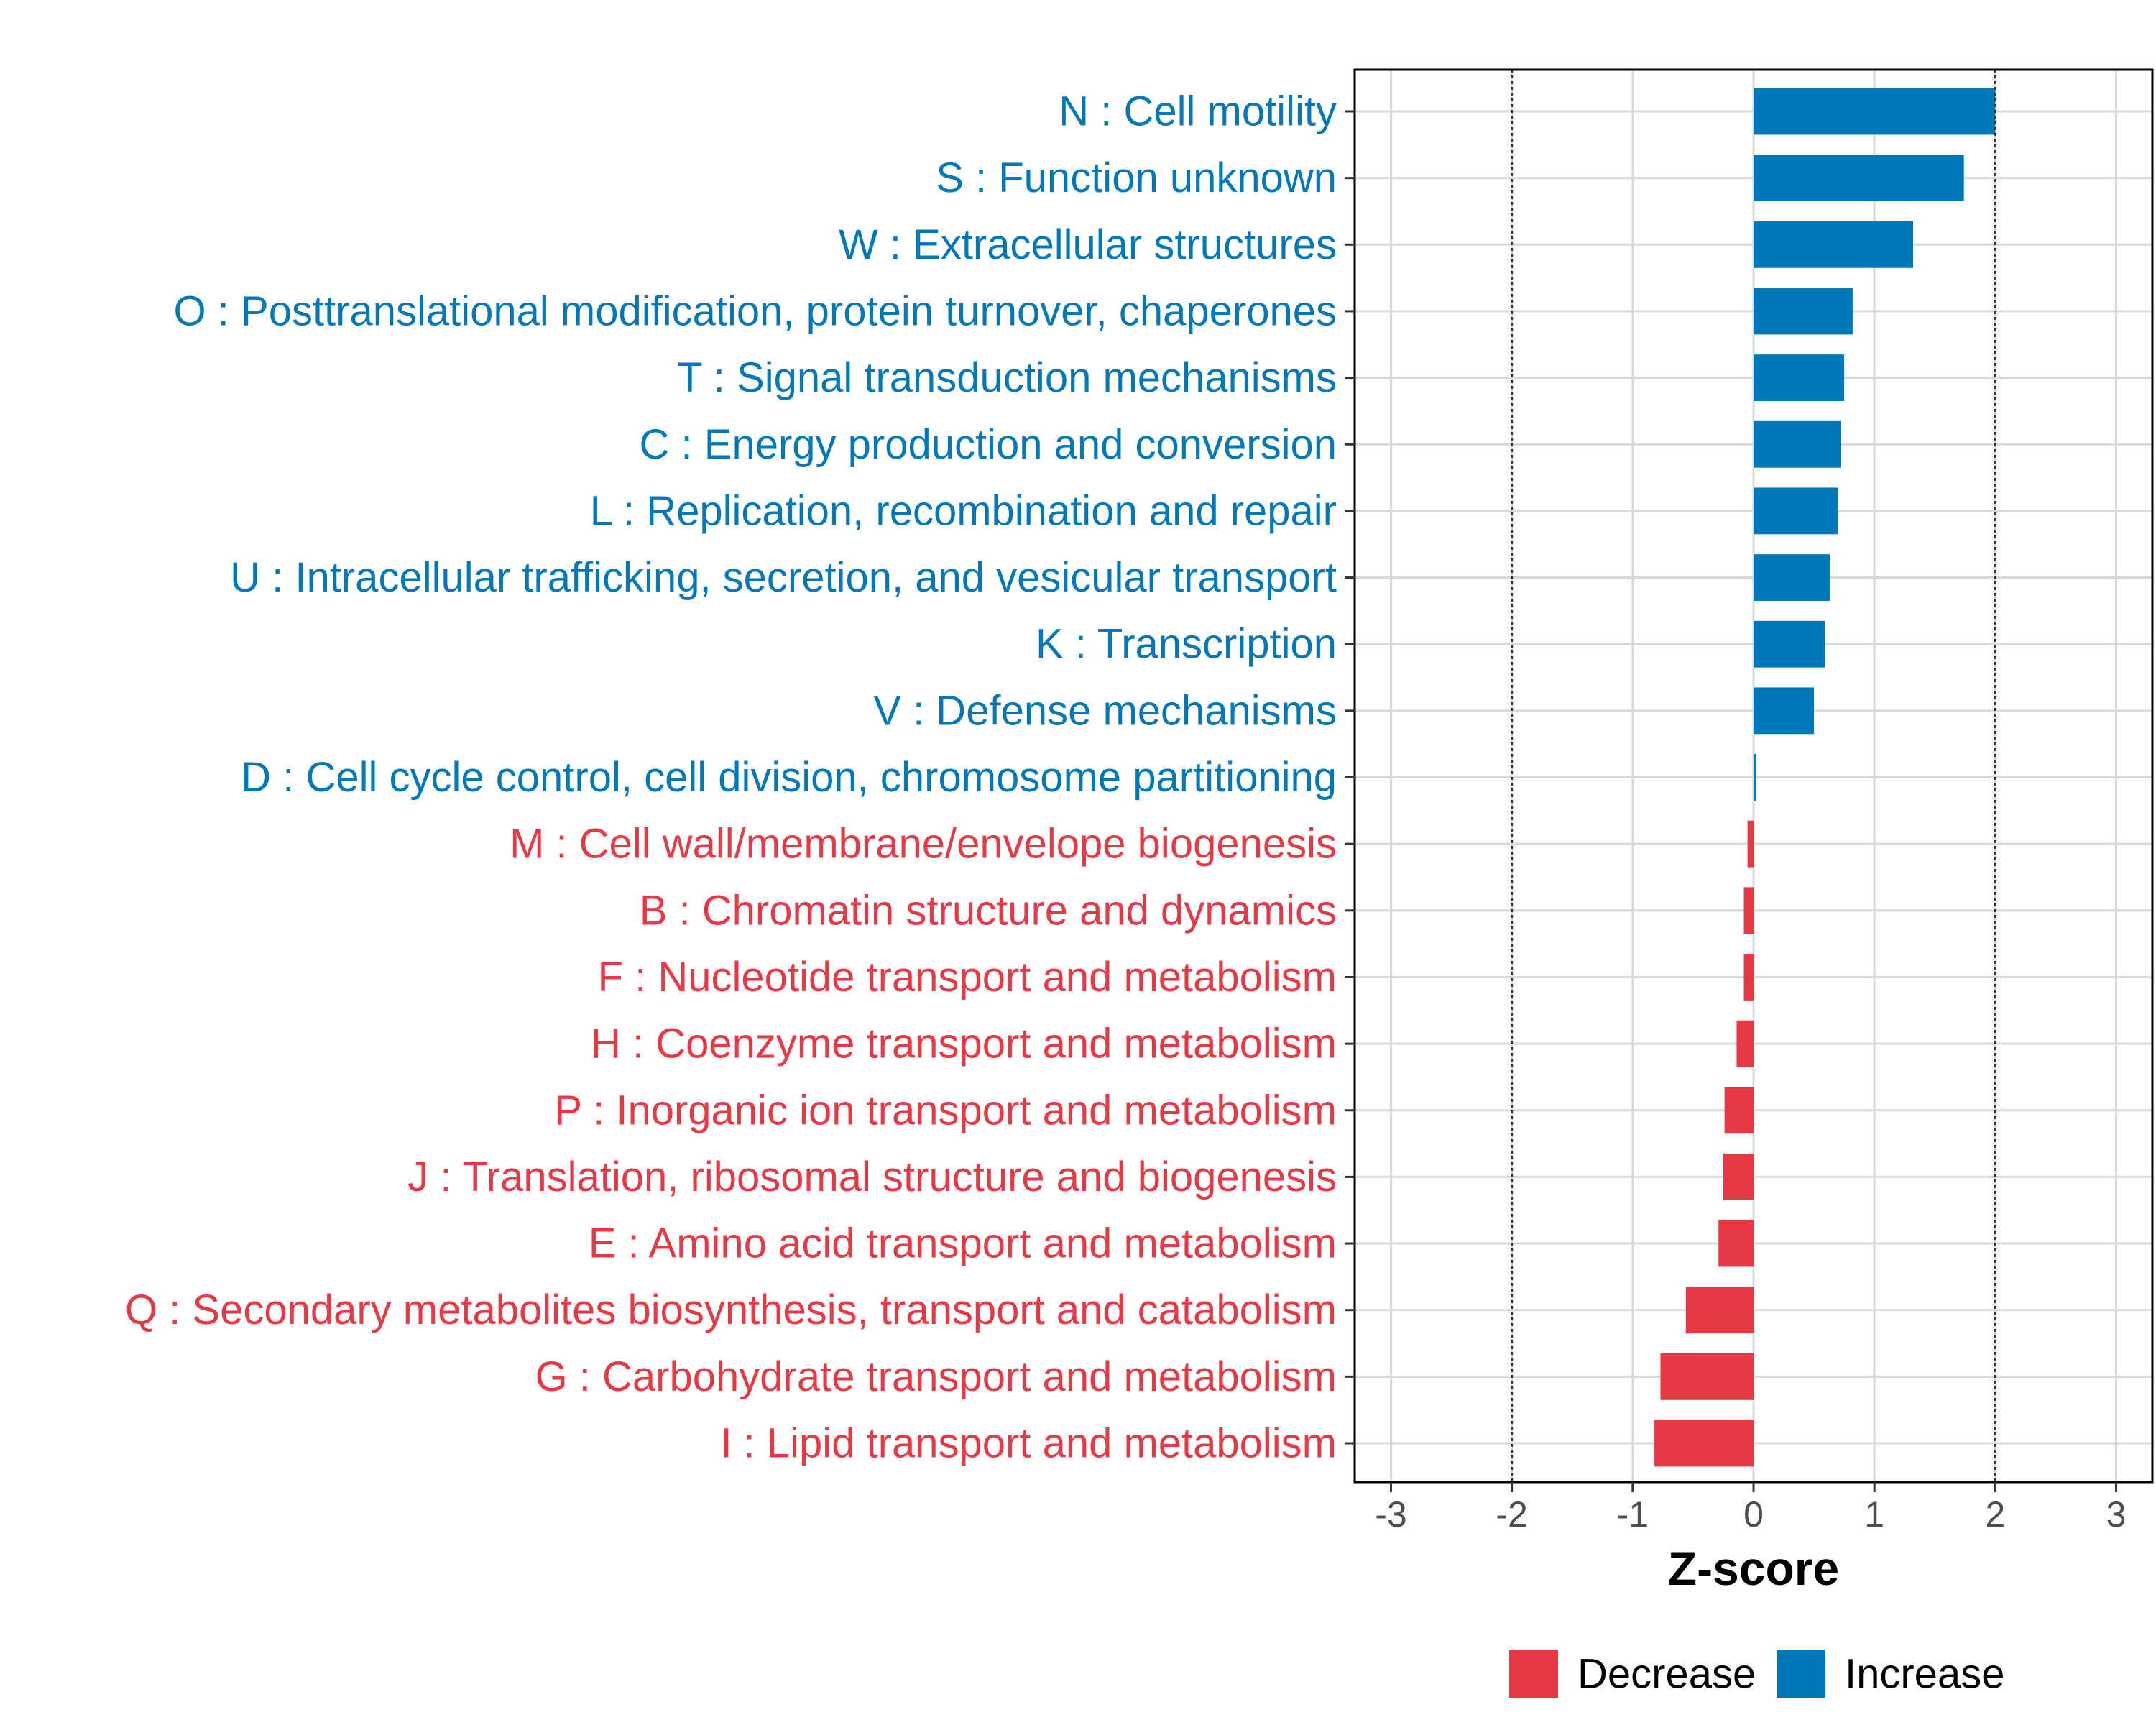 The width and height of the screenshot is (2156, 1725). What do you see at coordinates (1028, 1443) in the screenshot?
I see `category-label: I : Lipid transport and metabolism` at bounding box center [1028, 1443].